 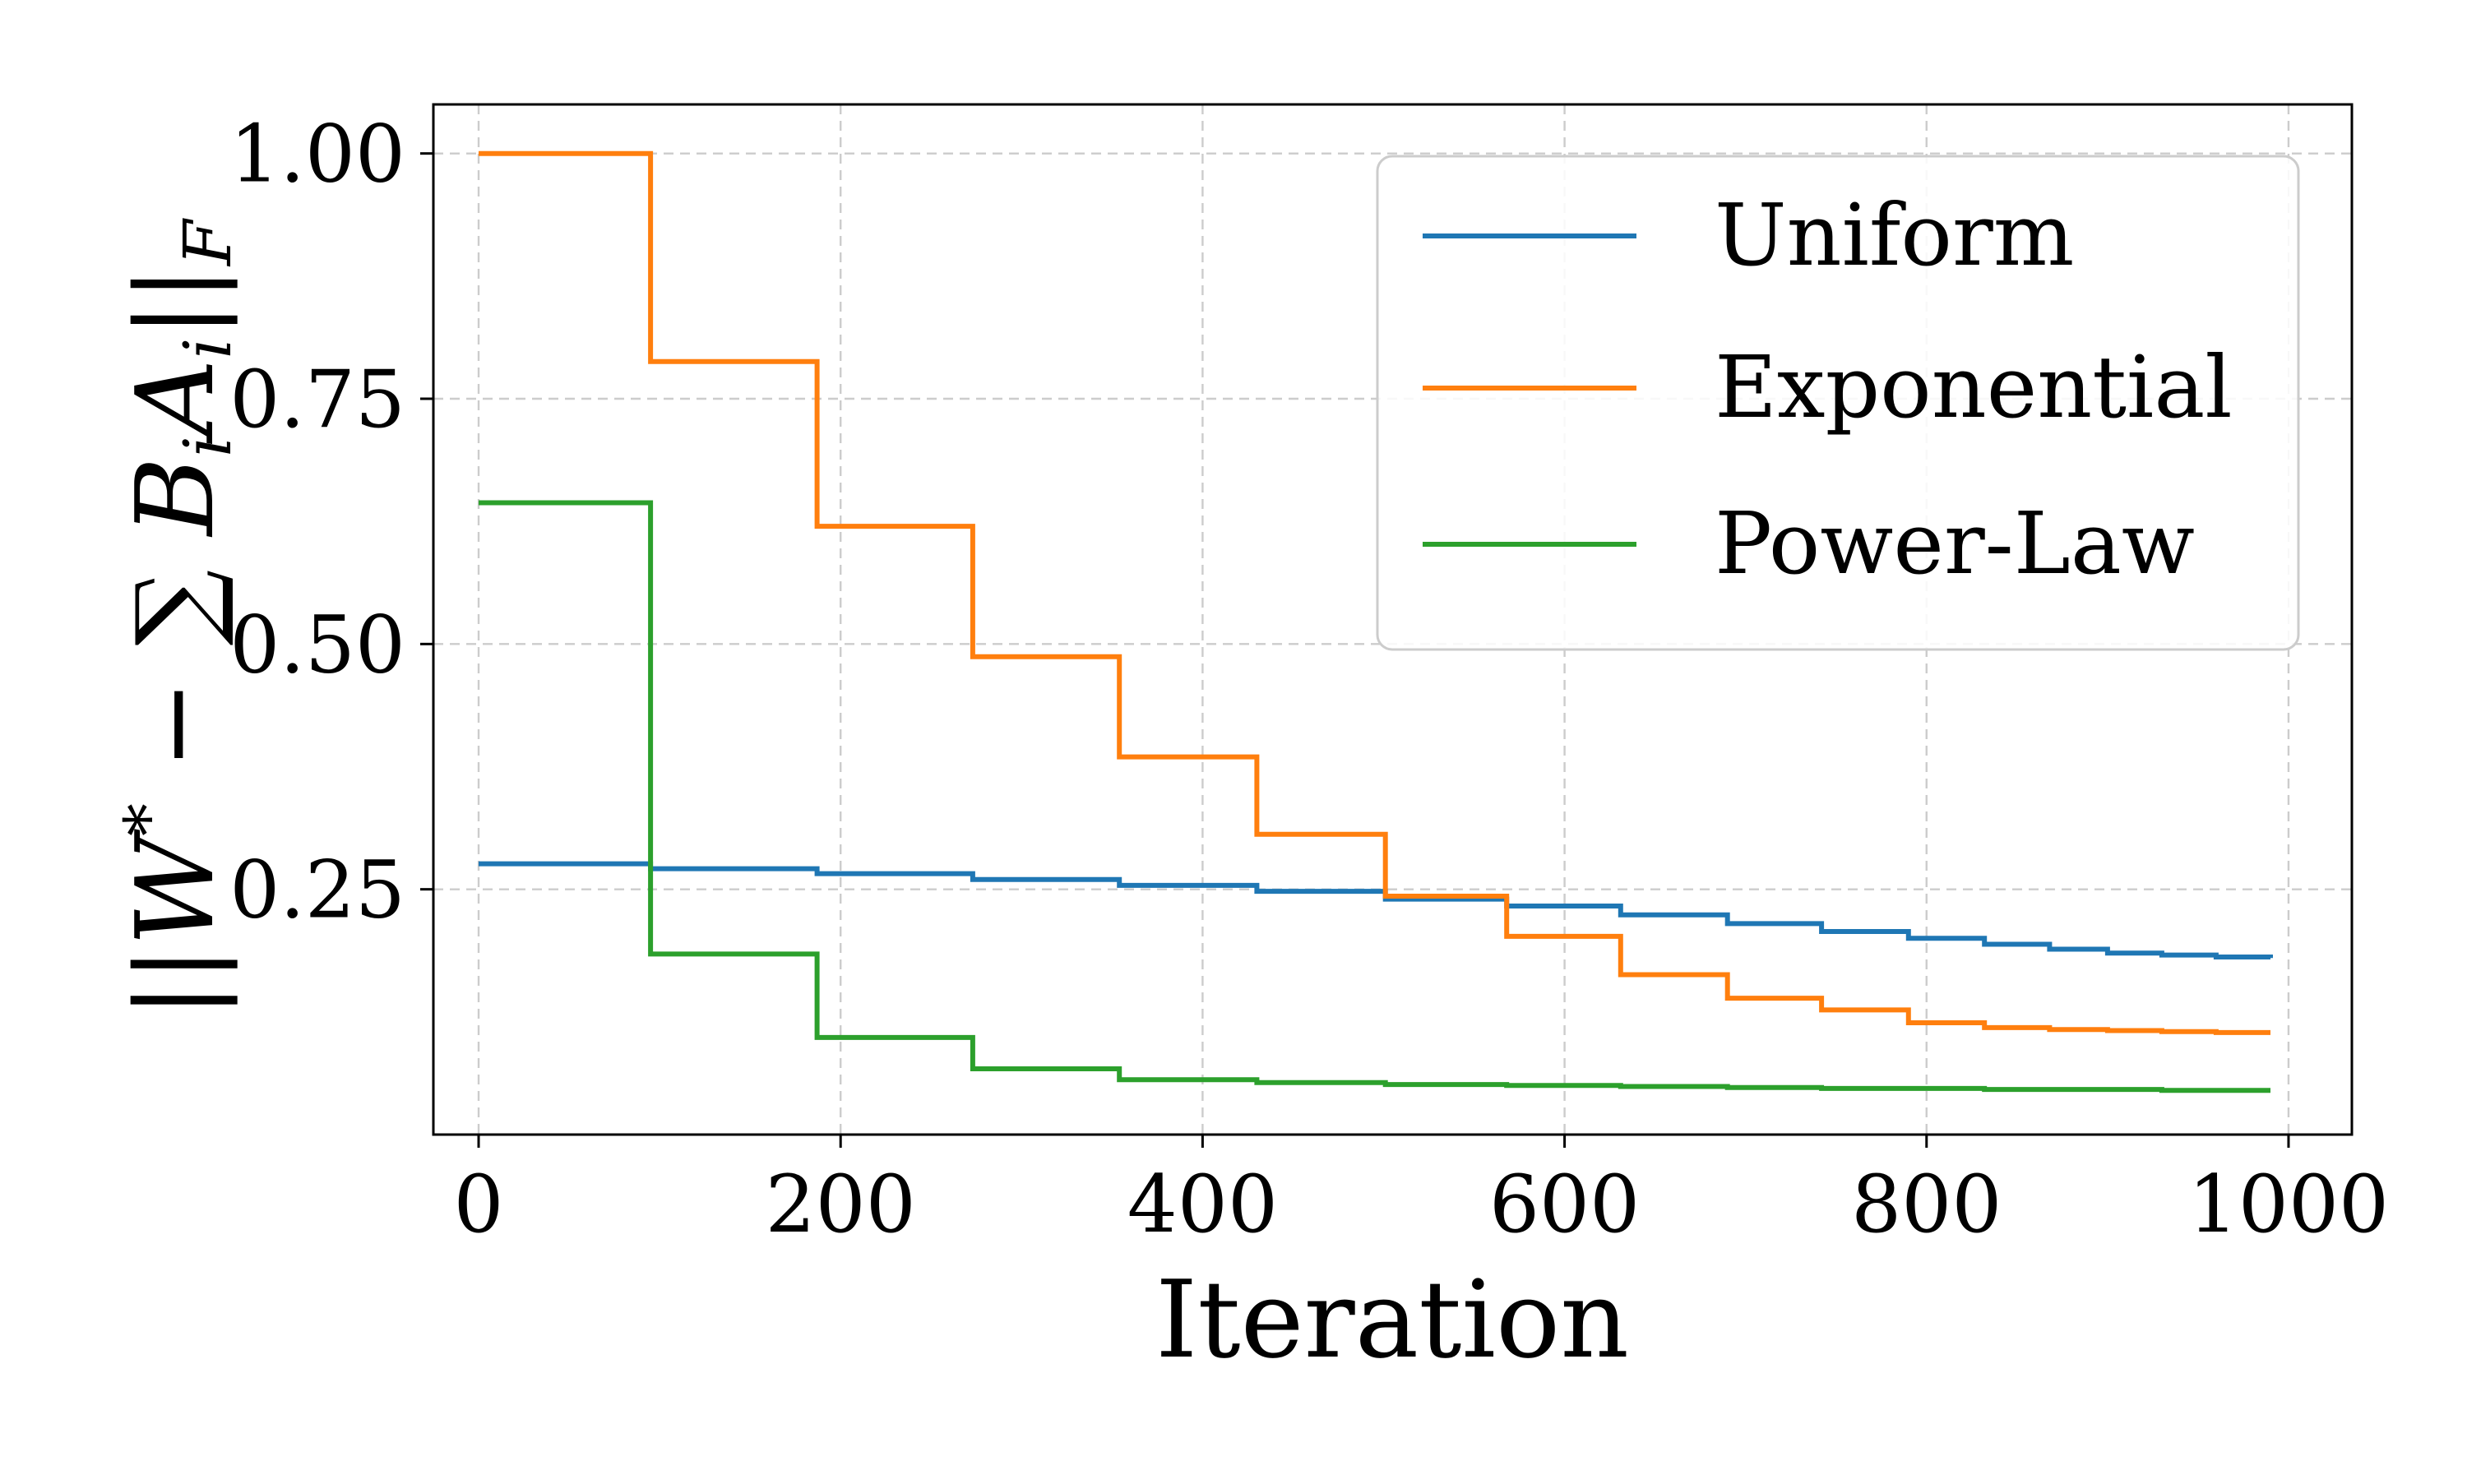 I want to click on y-axis-title: ||W* − ∑ BiAi||F, so click(x=178, y=618).